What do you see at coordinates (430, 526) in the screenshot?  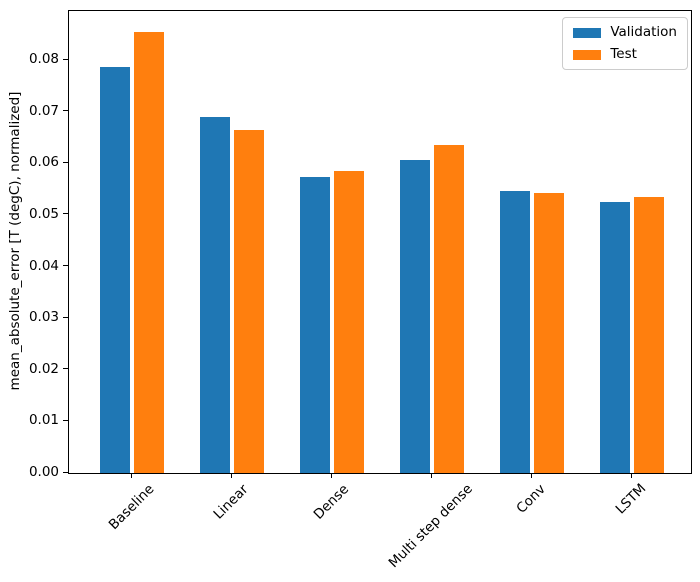 I see `x-tick-label-multi-step-dense: Multi step dense` at bounding box center [430, 526].